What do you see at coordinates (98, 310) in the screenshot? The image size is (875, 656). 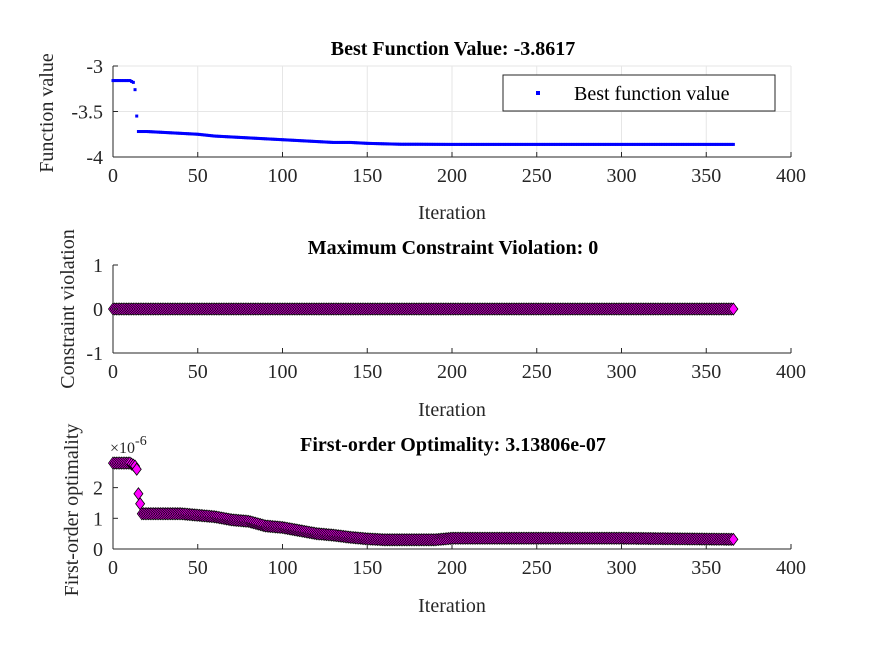 I see `y-tick-label: 0` at bounding box center [98, 310].